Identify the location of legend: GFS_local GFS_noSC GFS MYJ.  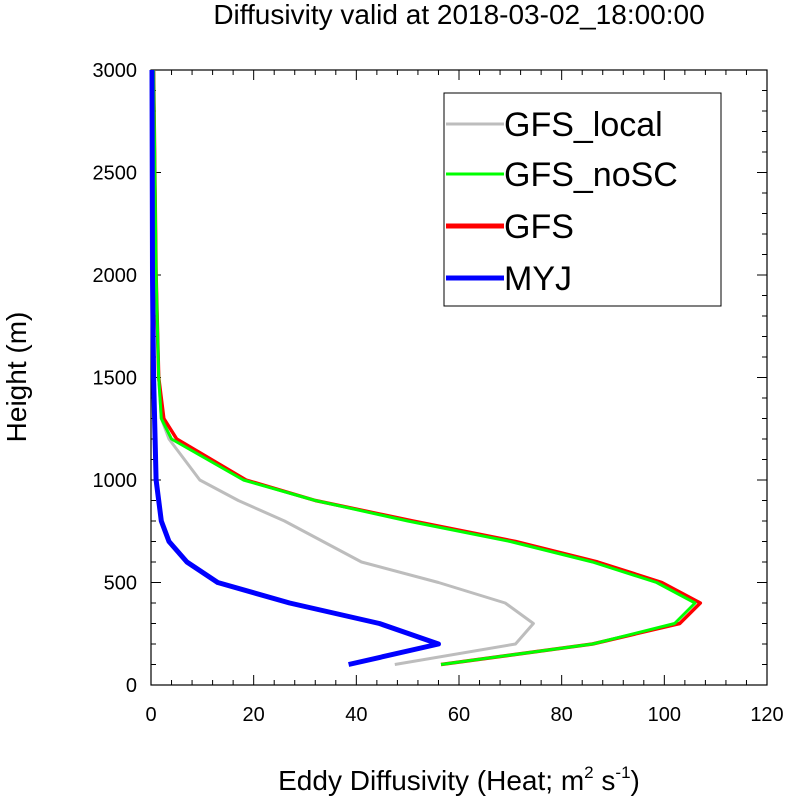
(582, 199).